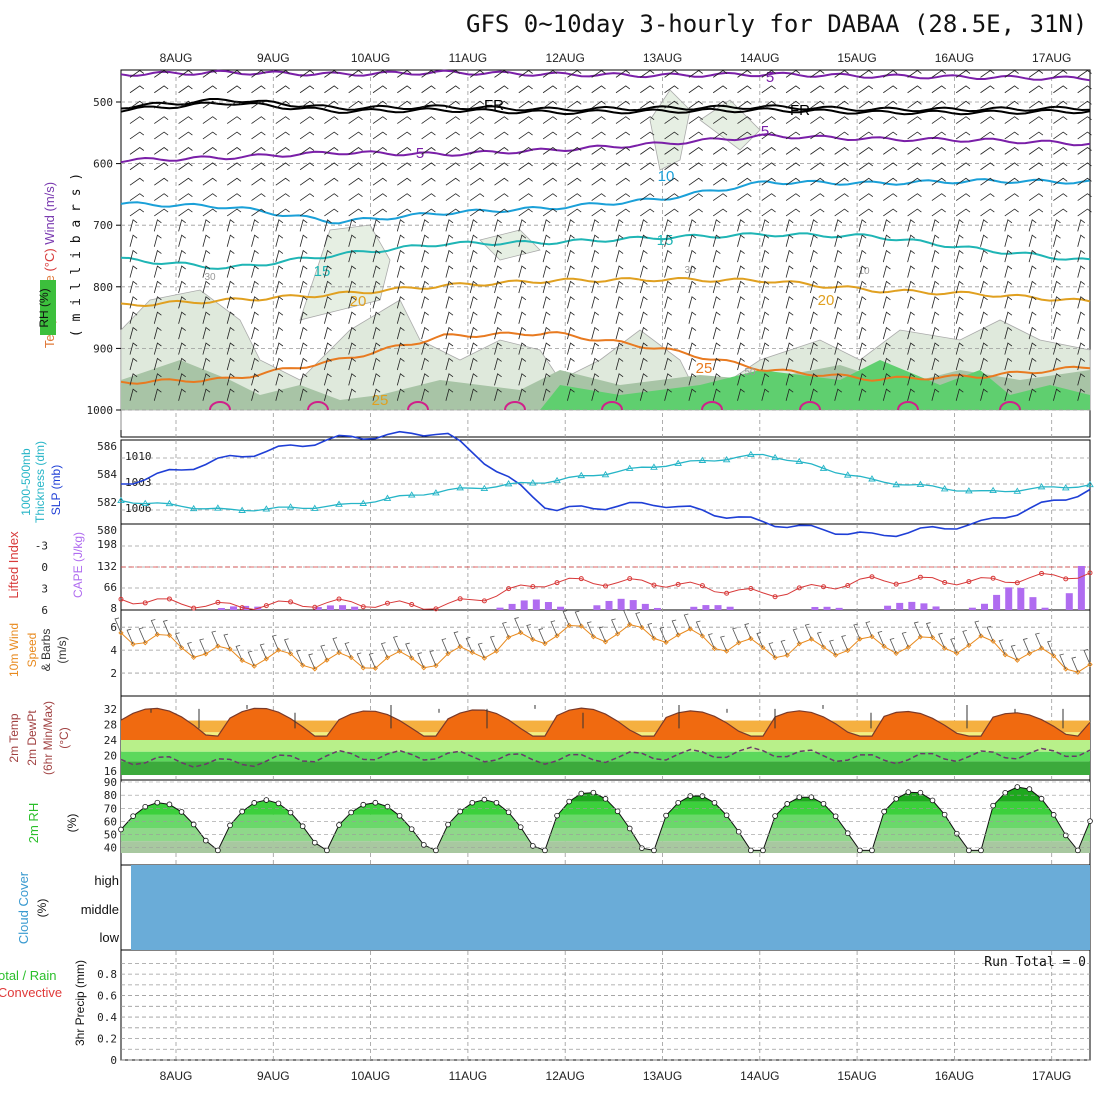 The image size is (1100, 1100). I want to click on ylabel-millibars: ( m i l l i b a r s ), so click(76, 255).